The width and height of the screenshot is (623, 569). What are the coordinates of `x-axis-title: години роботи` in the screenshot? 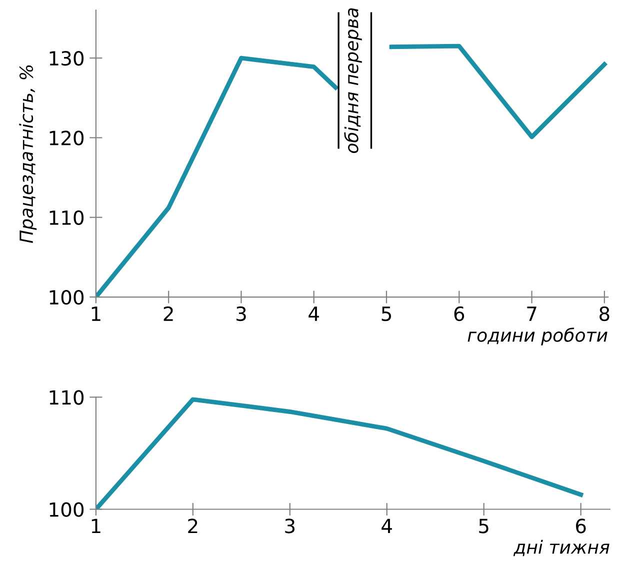 It's located at (538, 337).